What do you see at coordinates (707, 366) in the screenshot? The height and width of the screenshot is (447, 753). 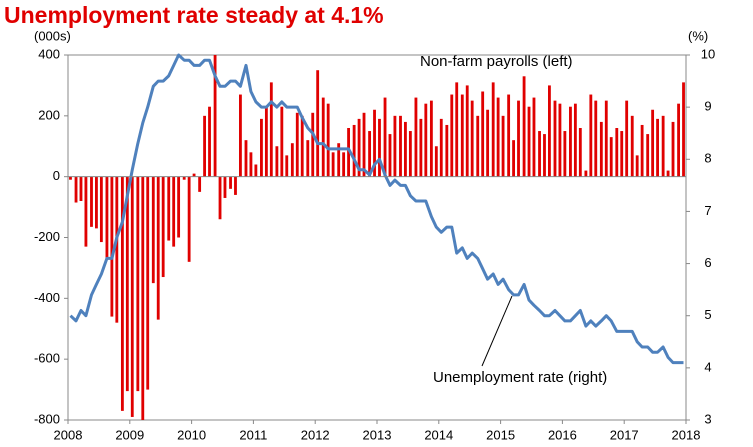 I see `y2-tick-label: 4` at bounding box center [707, 366].